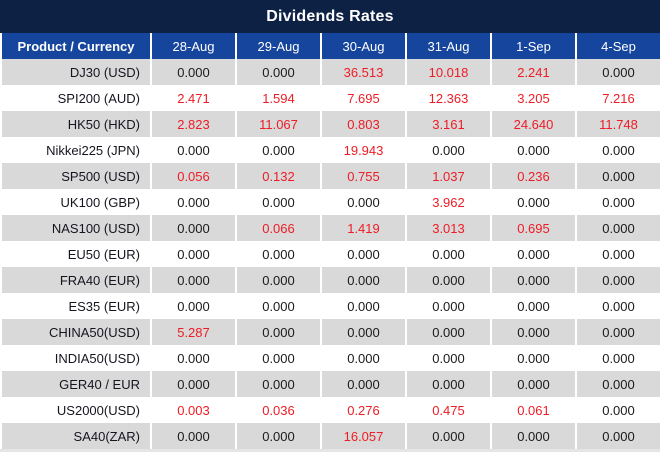  Describe the element at coordinates (76, 332) in the screenshot. I see `product-cell: CHINA50(USD)` at that location.